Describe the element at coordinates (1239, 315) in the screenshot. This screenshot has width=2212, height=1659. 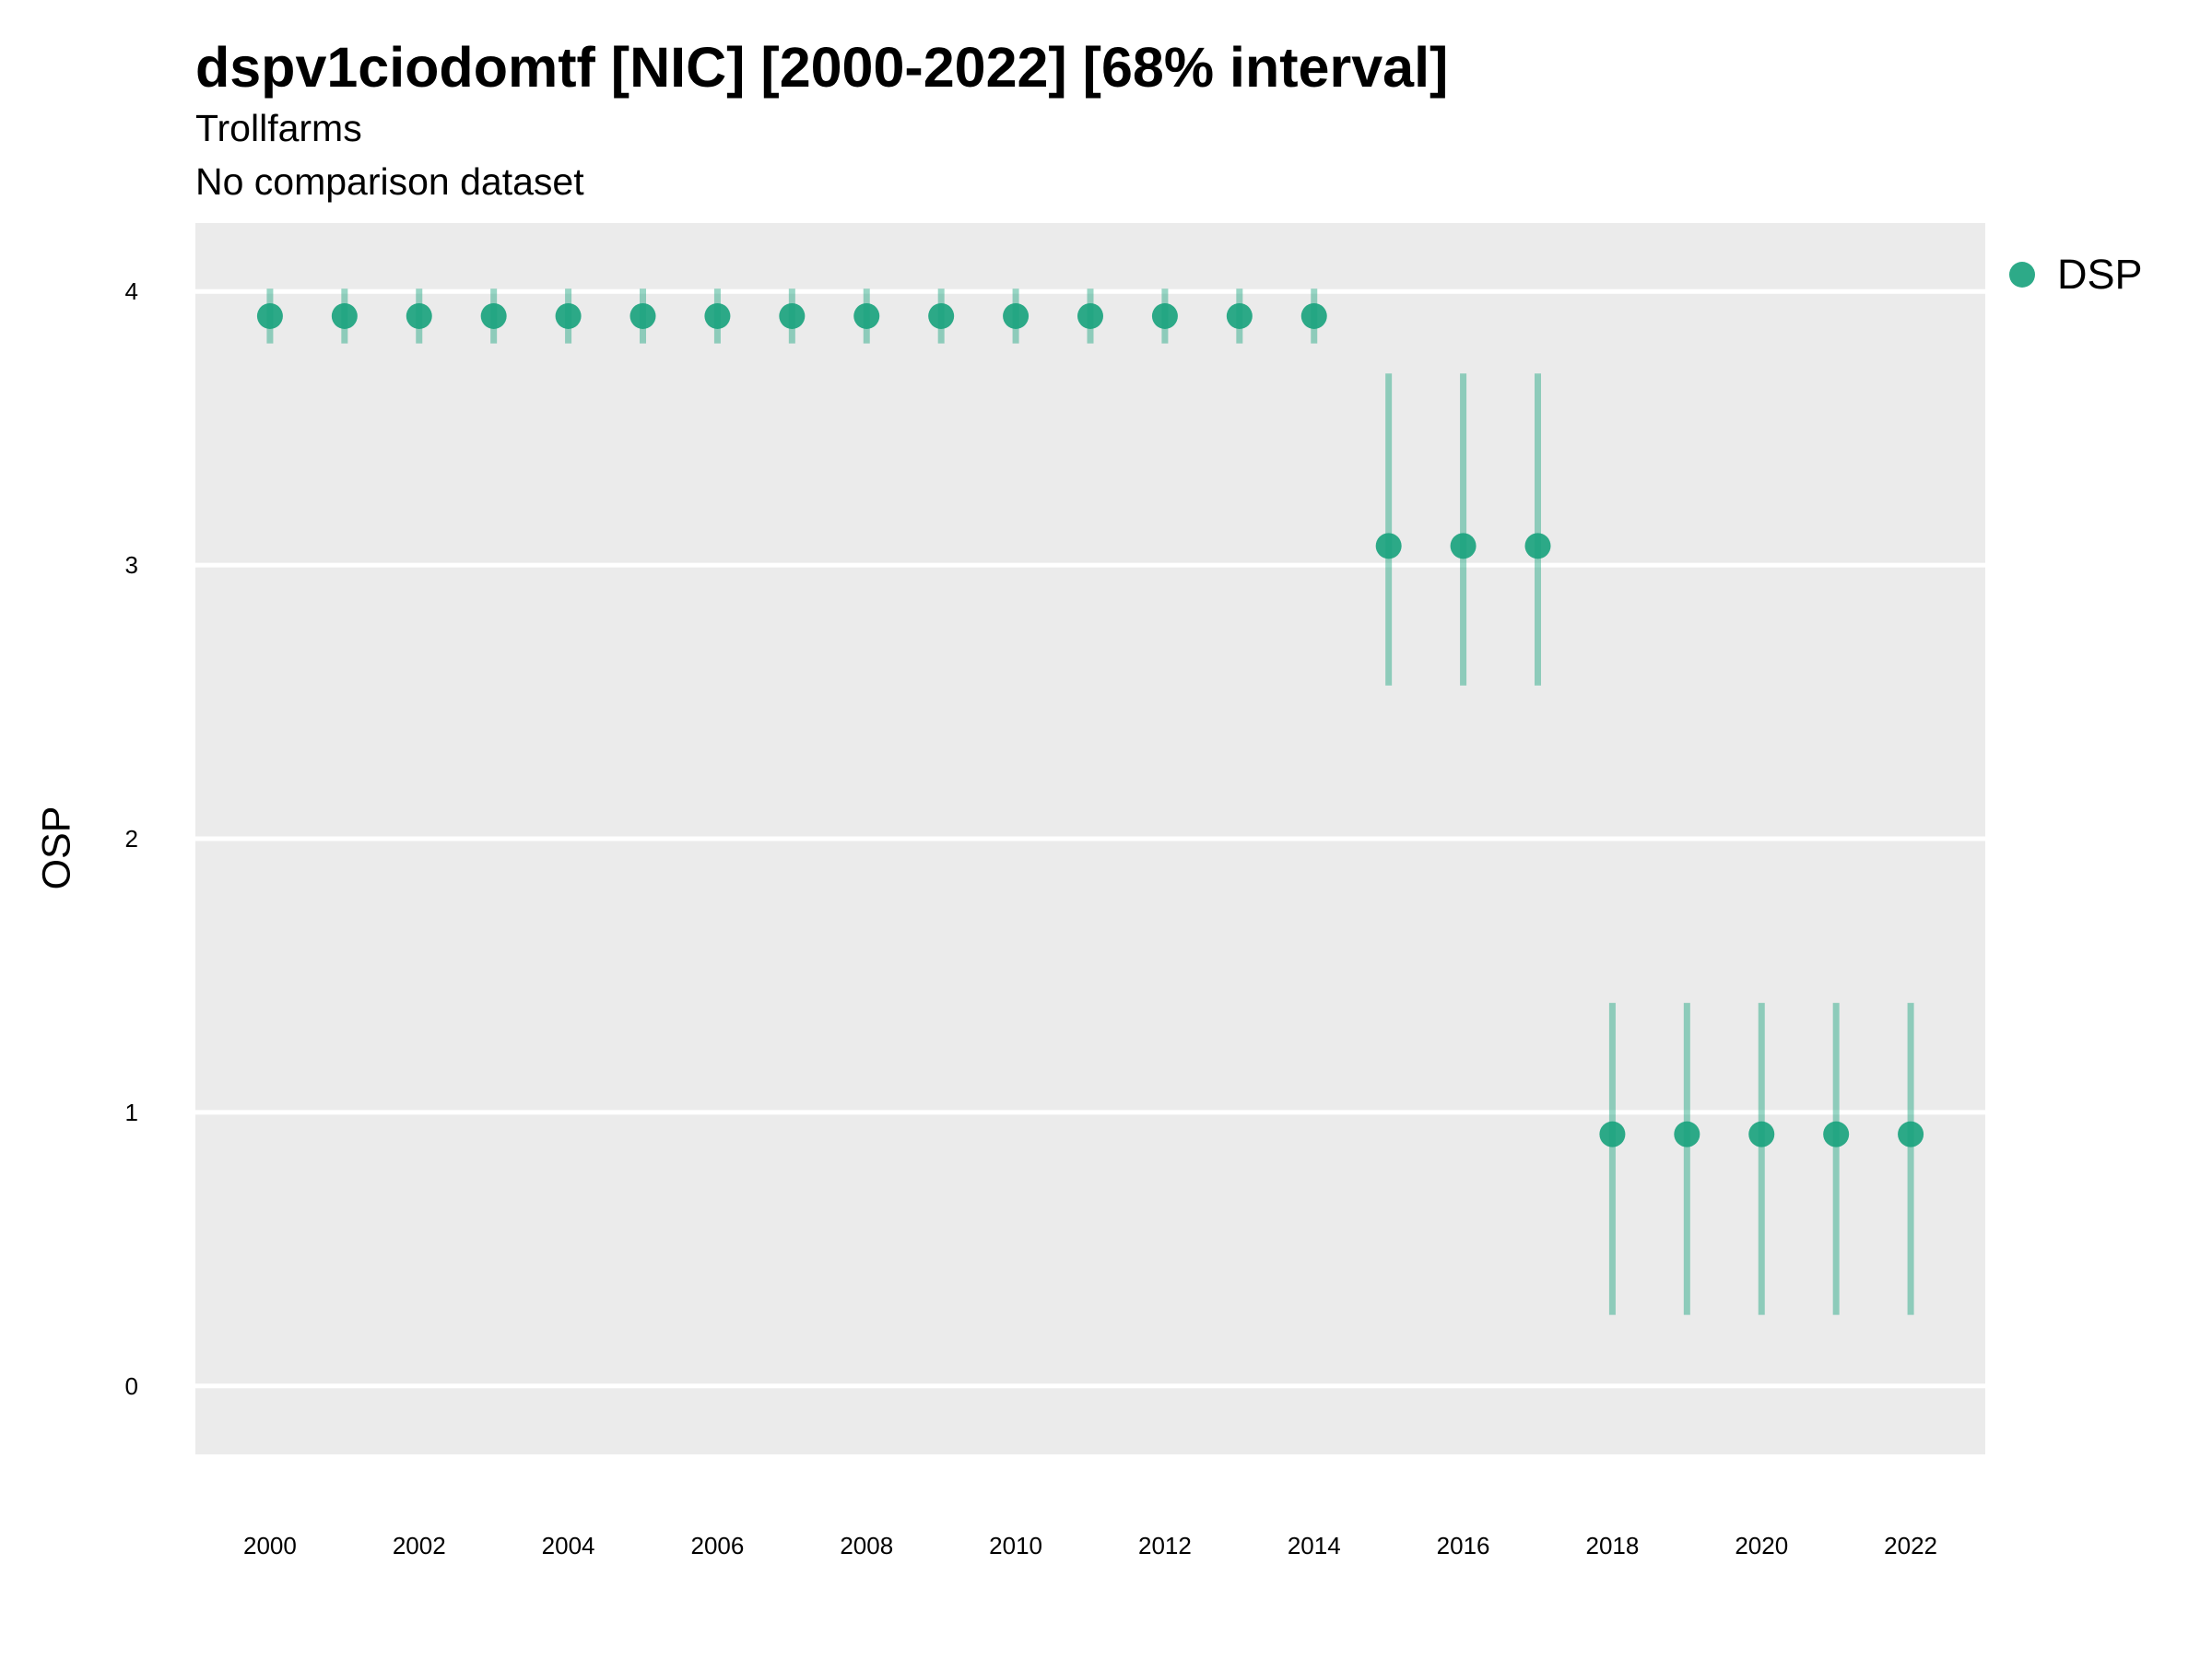
I see `point-2013` at that location.